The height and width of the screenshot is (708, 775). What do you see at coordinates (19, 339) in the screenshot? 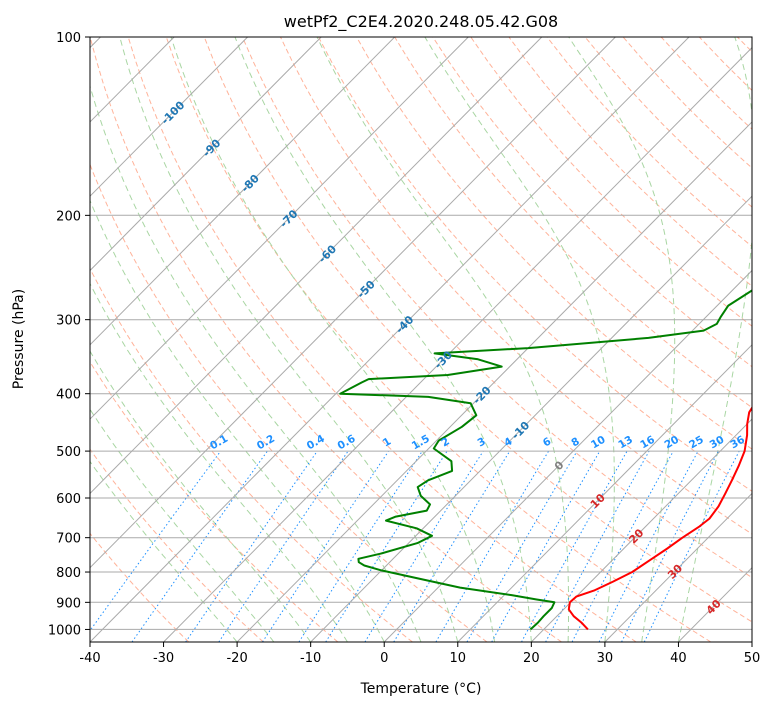
I see `y-axis-label: Pressure (hPa)` at bounding box center [19, 339].